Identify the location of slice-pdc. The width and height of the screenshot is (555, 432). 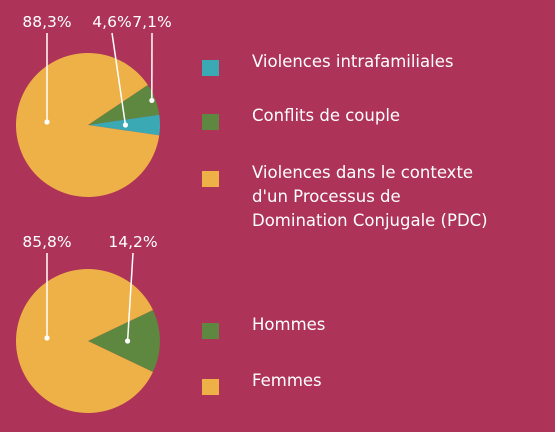
(88, 125).